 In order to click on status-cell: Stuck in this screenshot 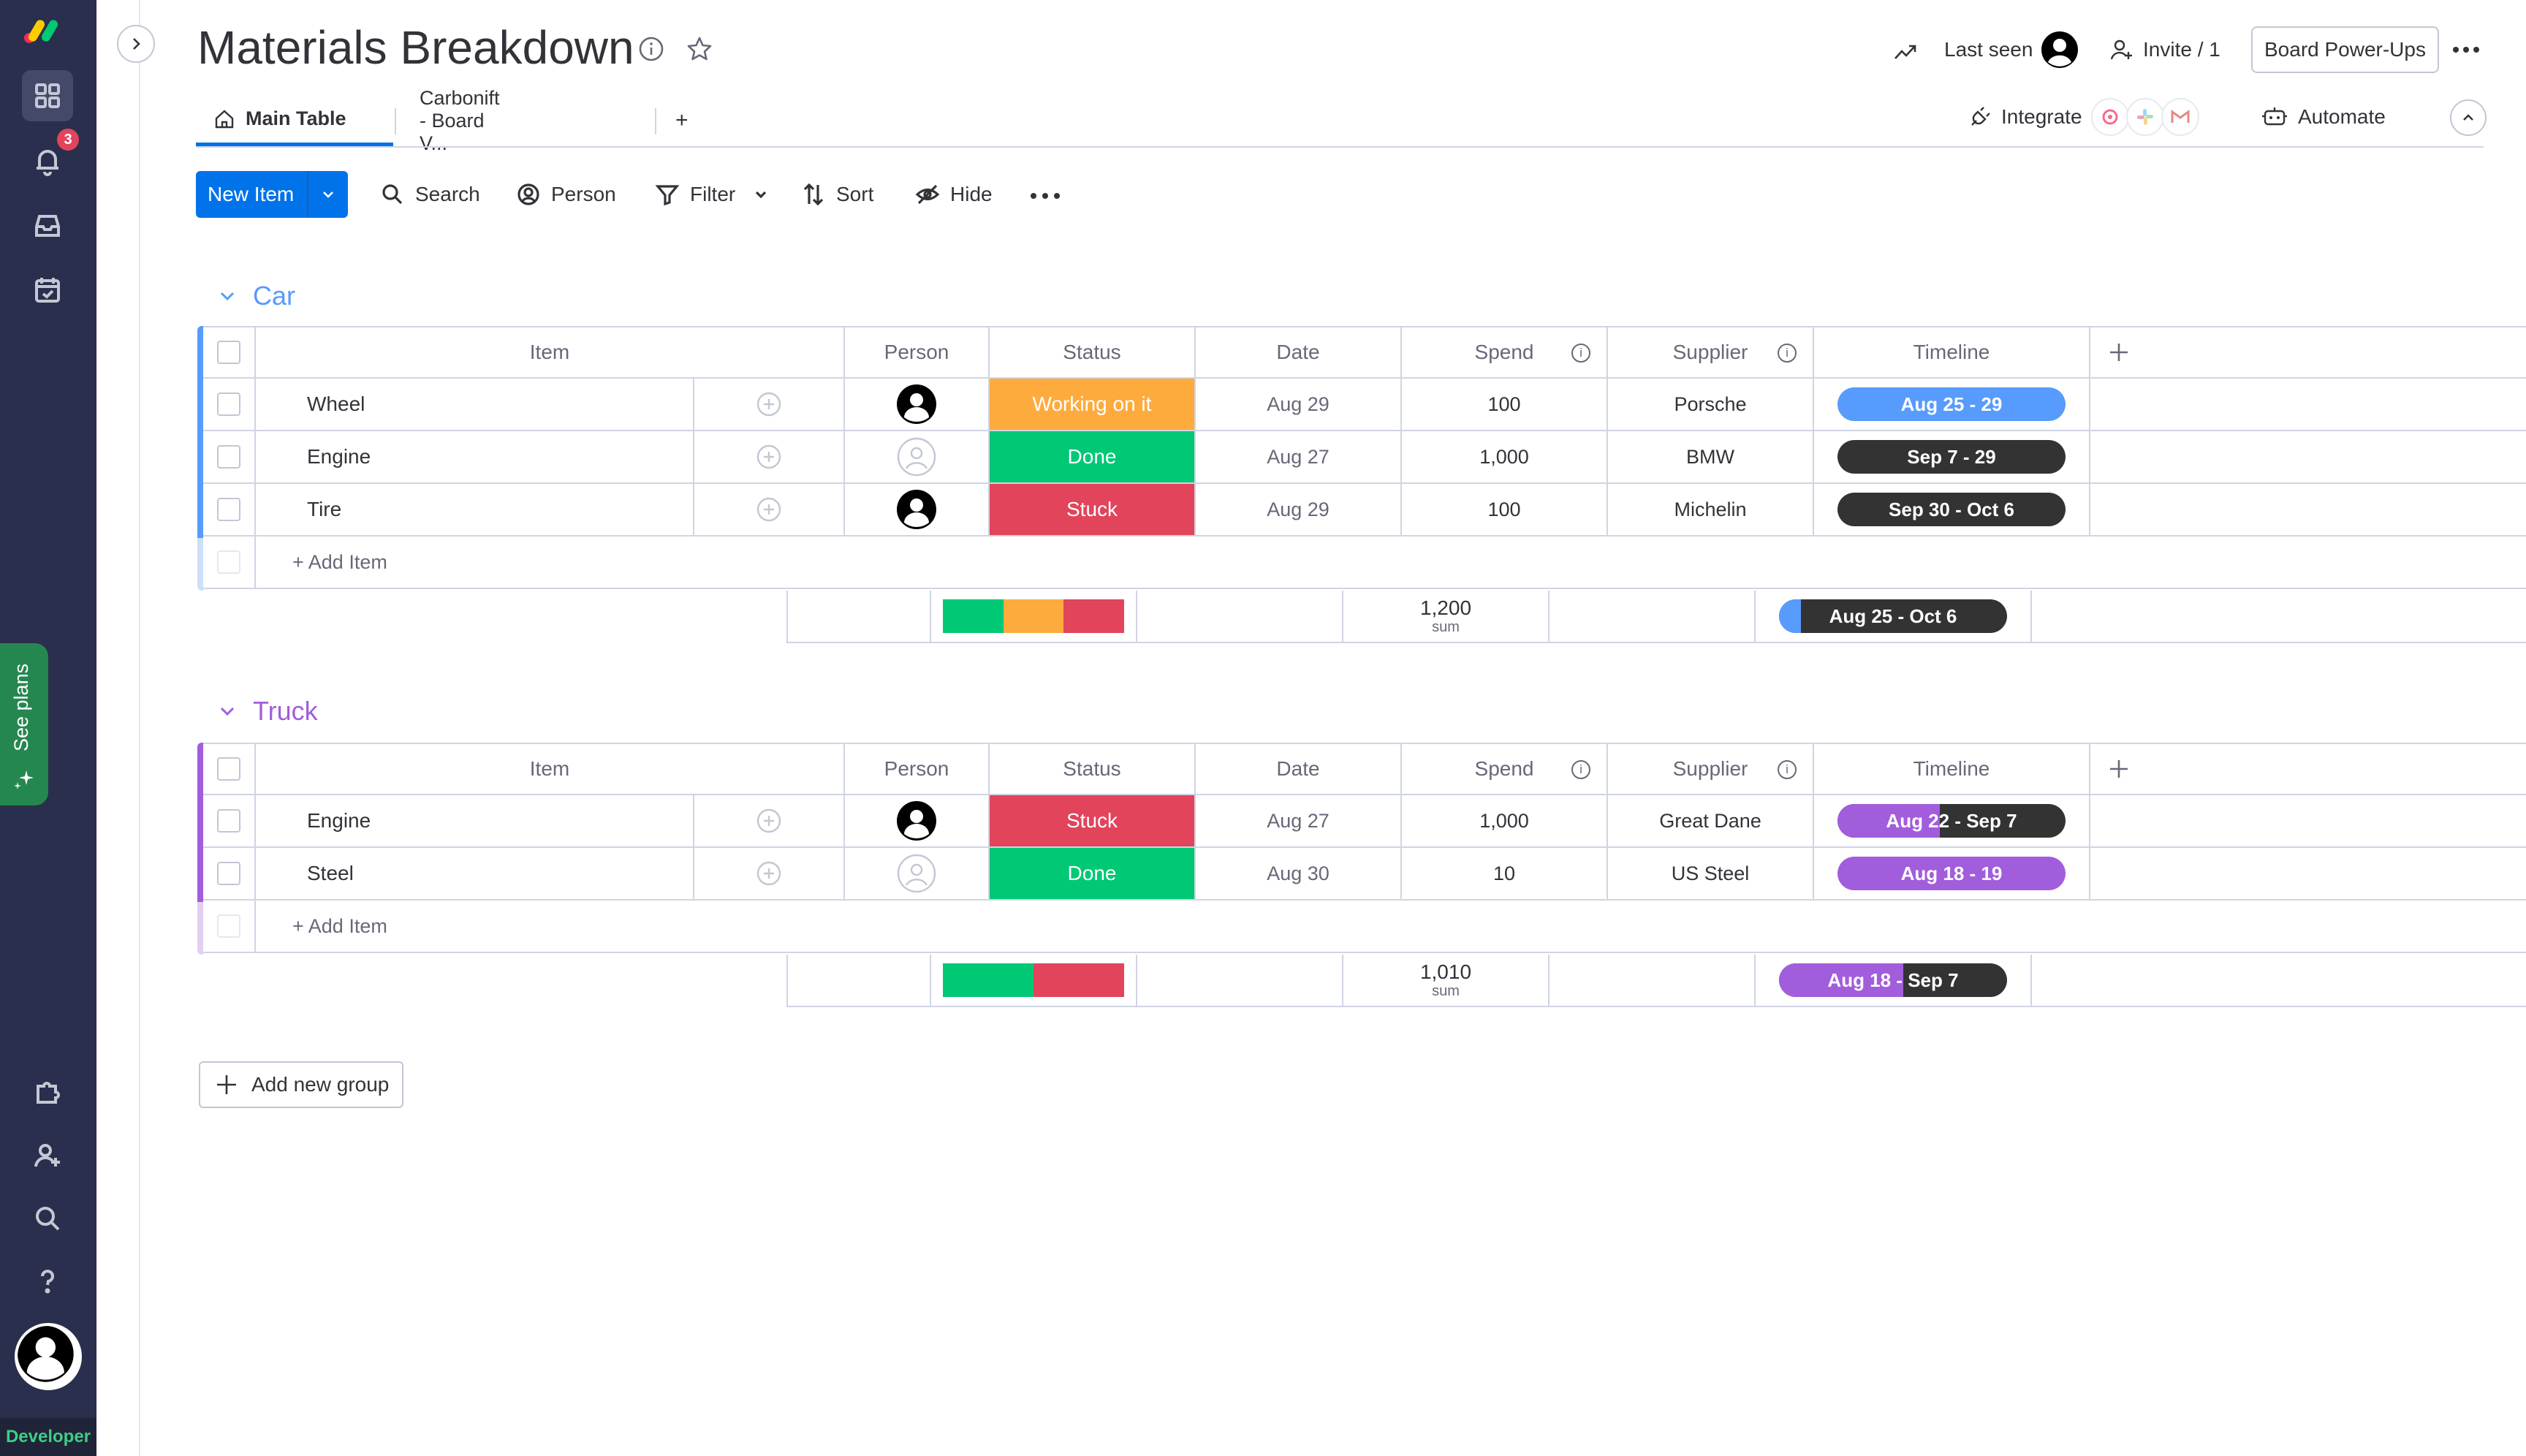, I will do `click(1093, 510)`.